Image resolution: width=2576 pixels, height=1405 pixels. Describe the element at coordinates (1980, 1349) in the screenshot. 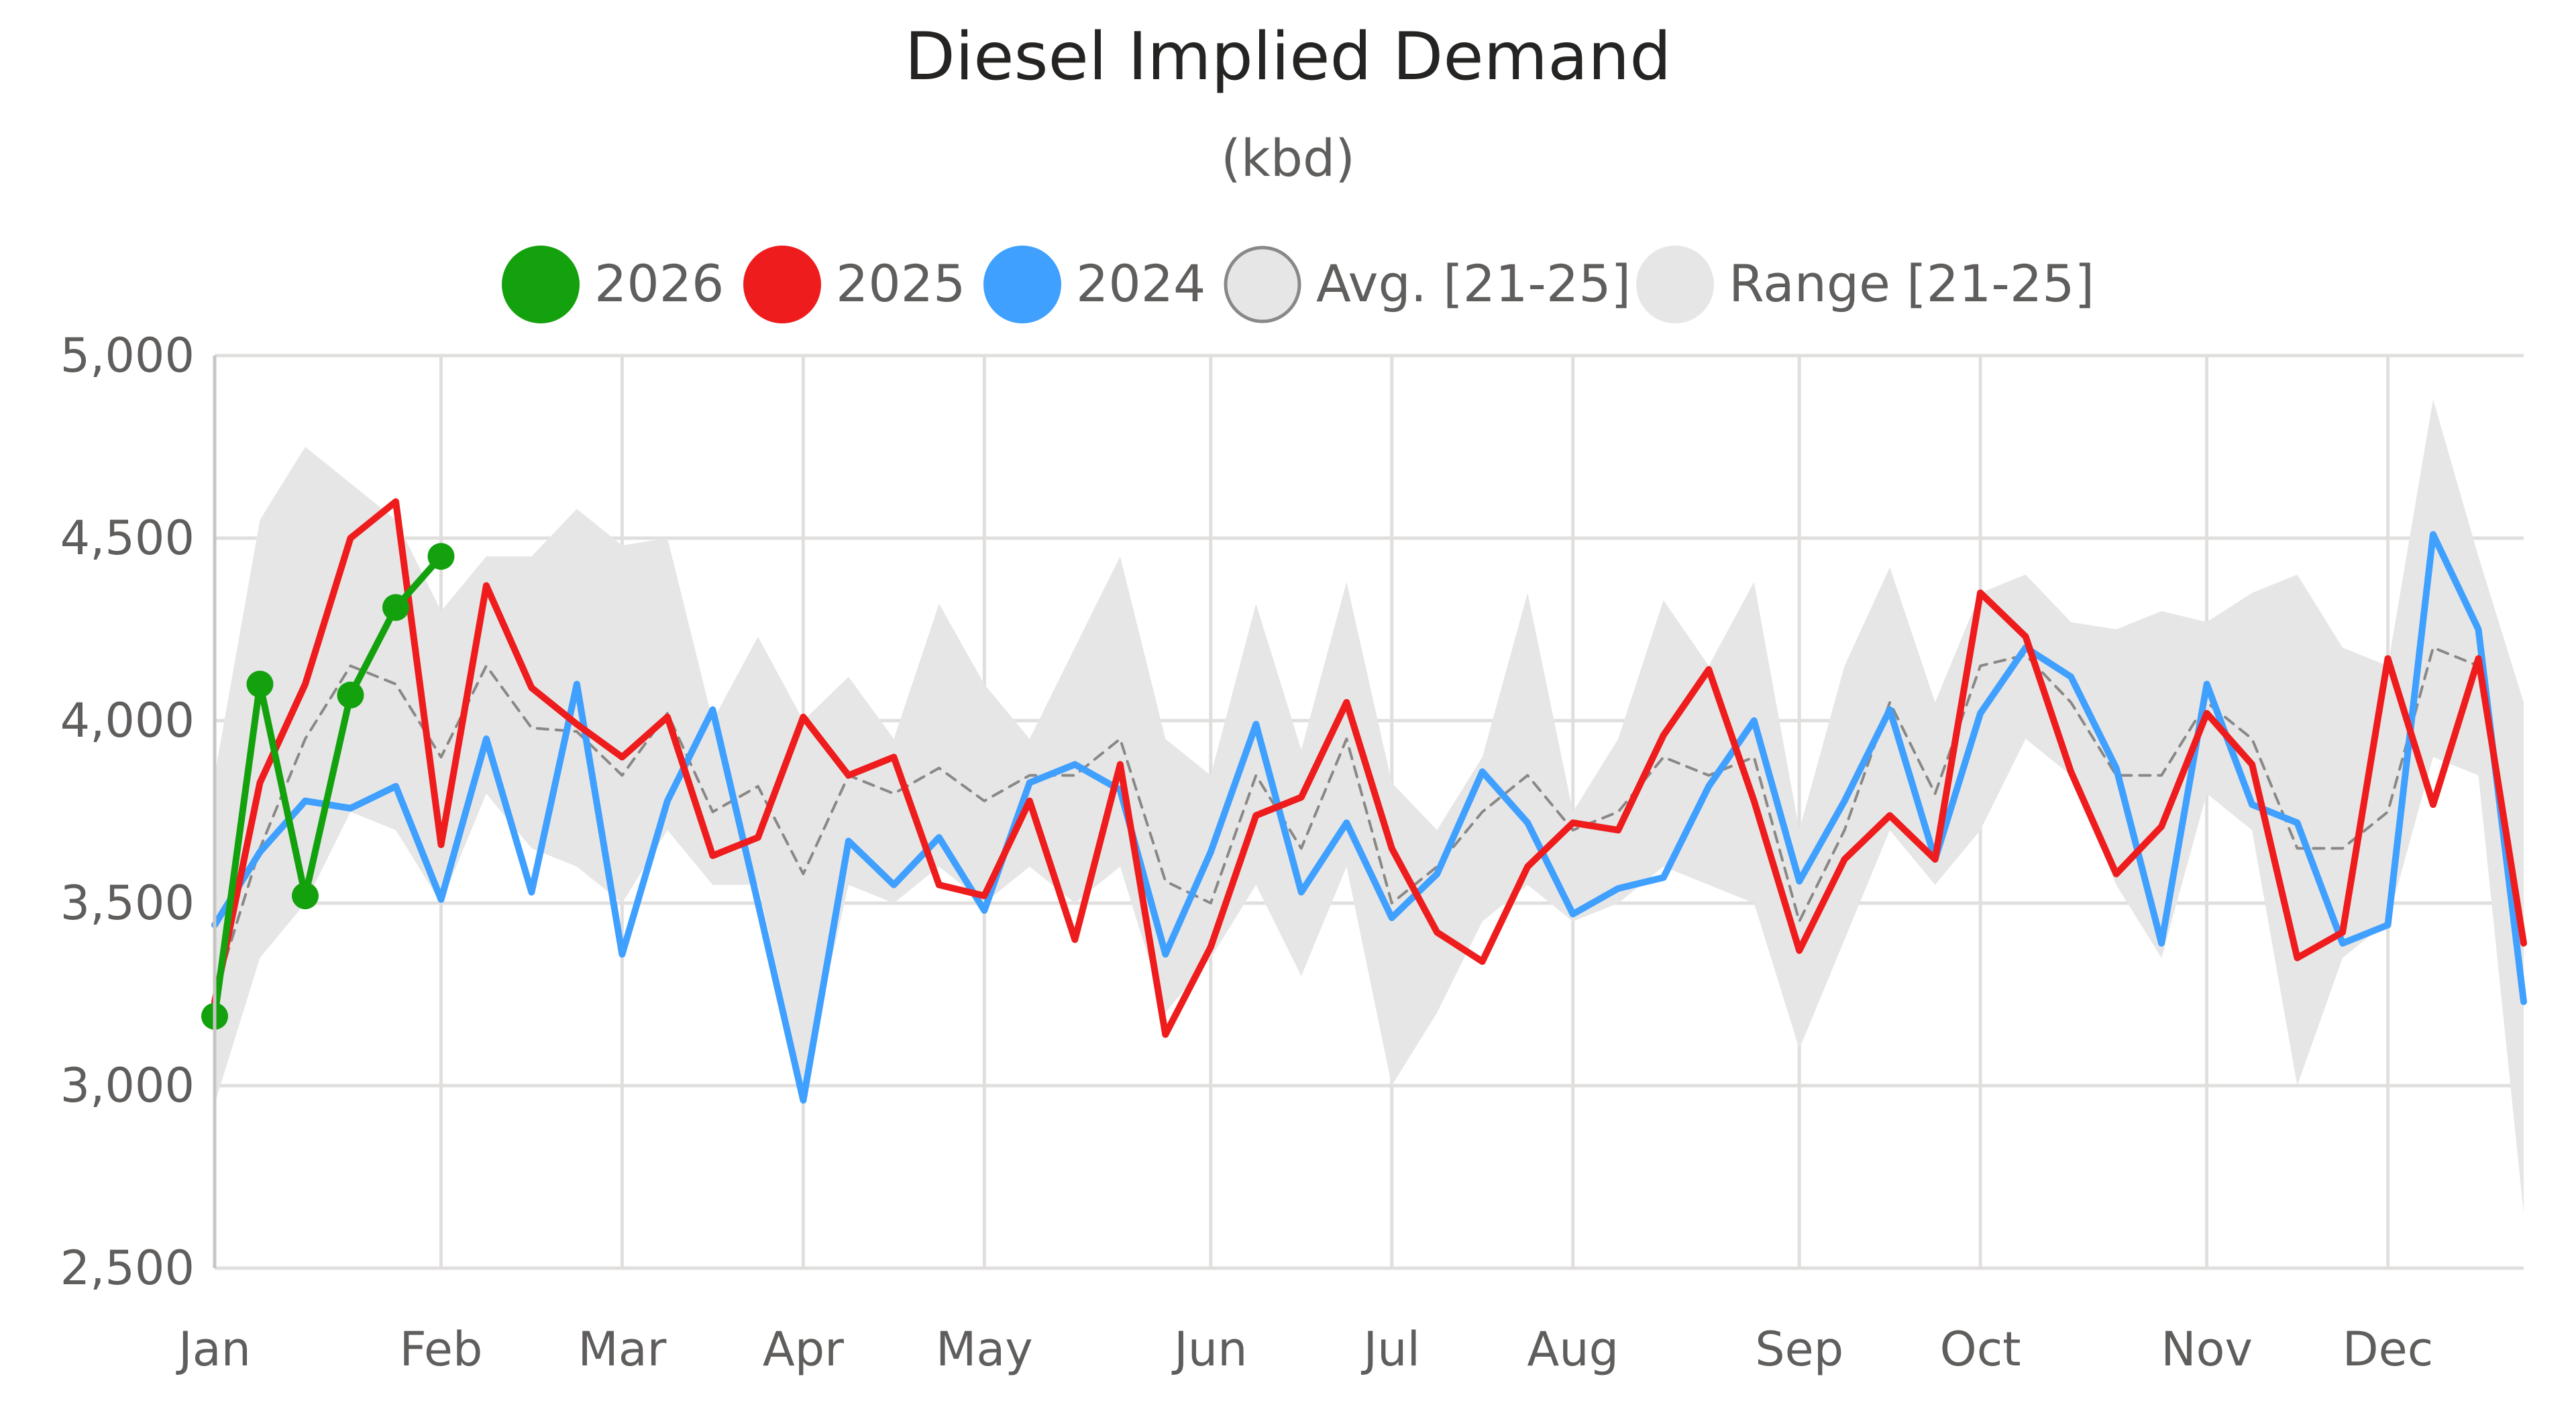

I see `x-tick-label: Oct` at that location.